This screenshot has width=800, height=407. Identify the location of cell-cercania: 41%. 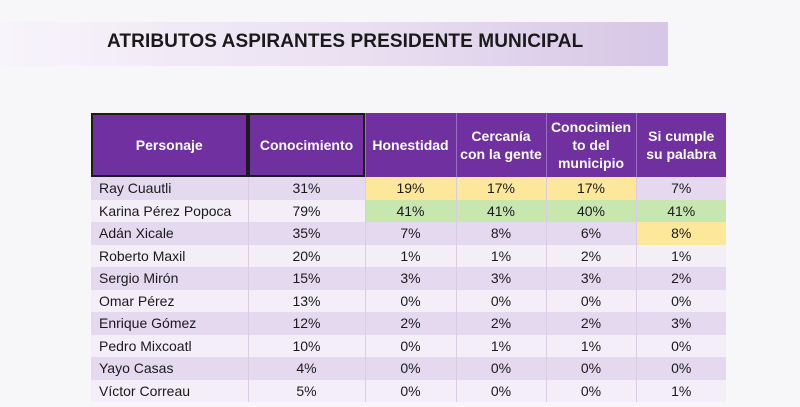
(500, 210).